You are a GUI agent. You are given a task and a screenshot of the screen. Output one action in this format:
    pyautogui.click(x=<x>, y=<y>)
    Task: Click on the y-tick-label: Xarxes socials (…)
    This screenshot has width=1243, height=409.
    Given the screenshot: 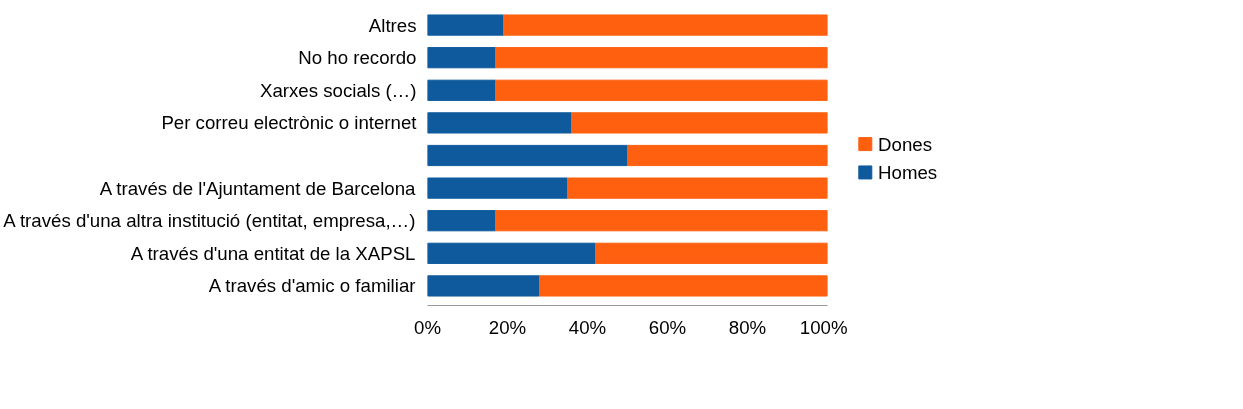 What is the action you would take?
    pyautogui.click(x=338, y=90)
    